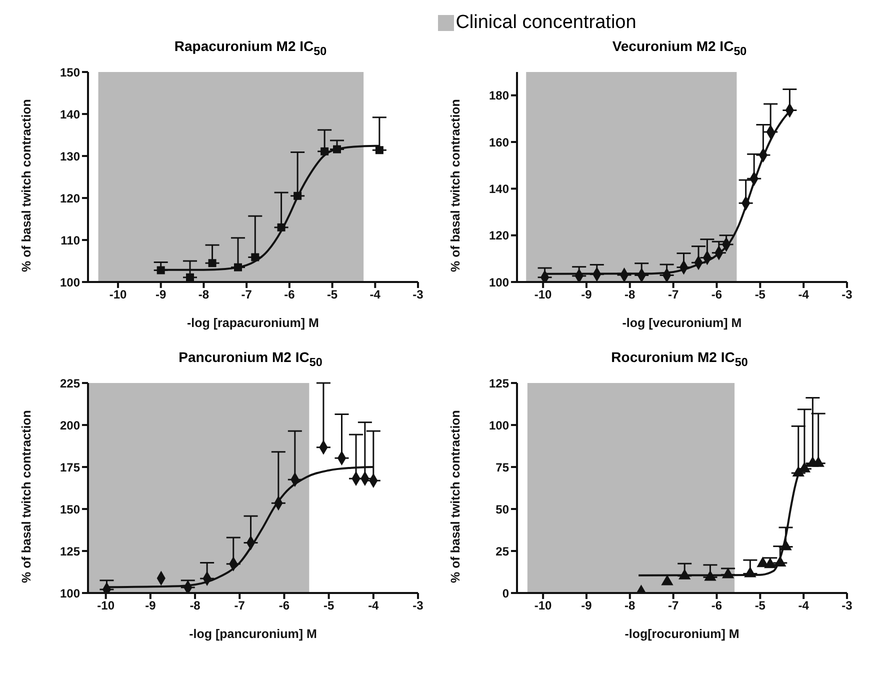 This screenshot has height=678, width=874. I want to click on y-tick-label: 180, so click(499, 95).